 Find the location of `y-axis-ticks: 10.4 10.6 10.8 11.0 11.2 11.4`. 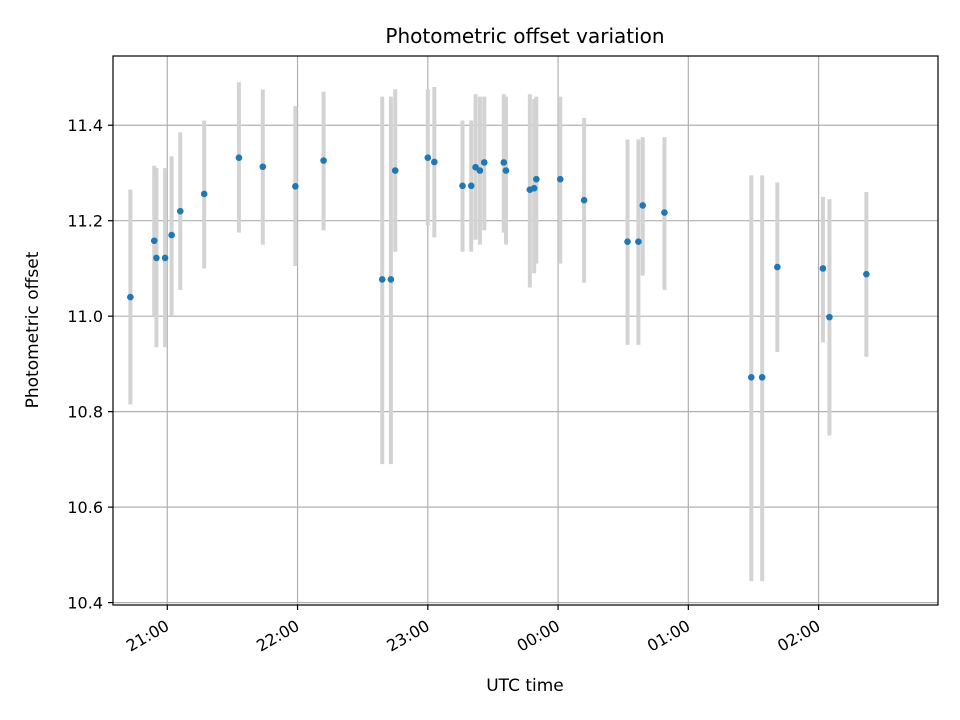

y-axis-ticks: 10.4 10.6 10.8 11.0 11.2 11.4 is located at coordinates (90, 364).